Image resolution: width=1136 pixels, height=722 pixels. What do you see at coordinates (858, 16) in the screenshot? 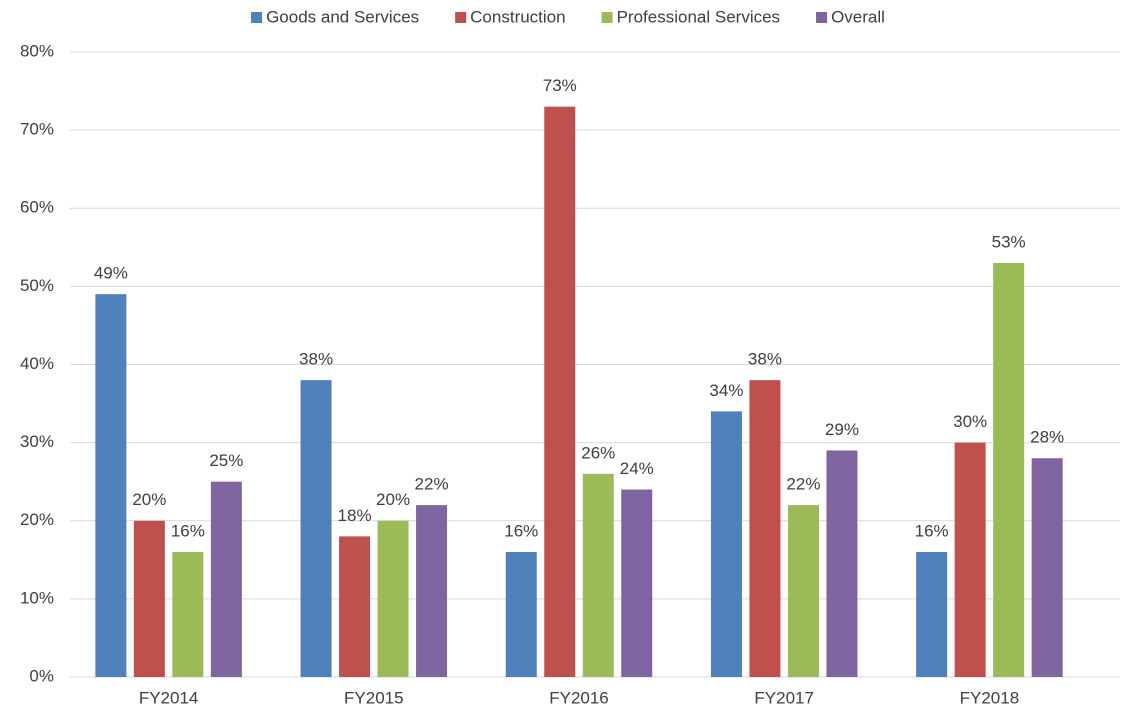
I see `legend-label: Overall` at bounding box center [858, 16].